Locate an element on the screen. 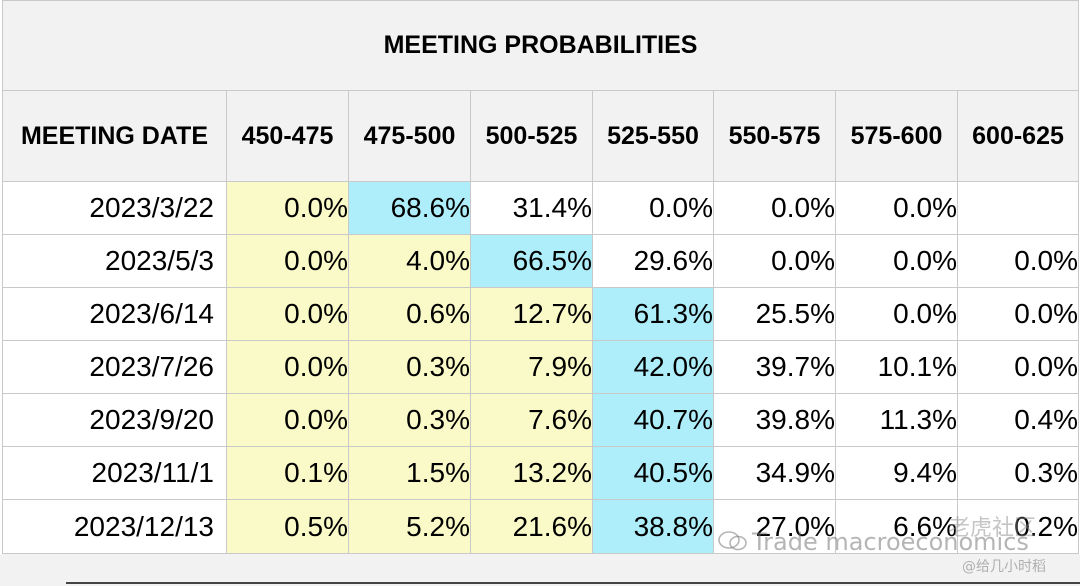 The width and height of the screenshot is (1080, 586). meeting-date-cell: 2023/12/13 is located at coordinates (114, 526).